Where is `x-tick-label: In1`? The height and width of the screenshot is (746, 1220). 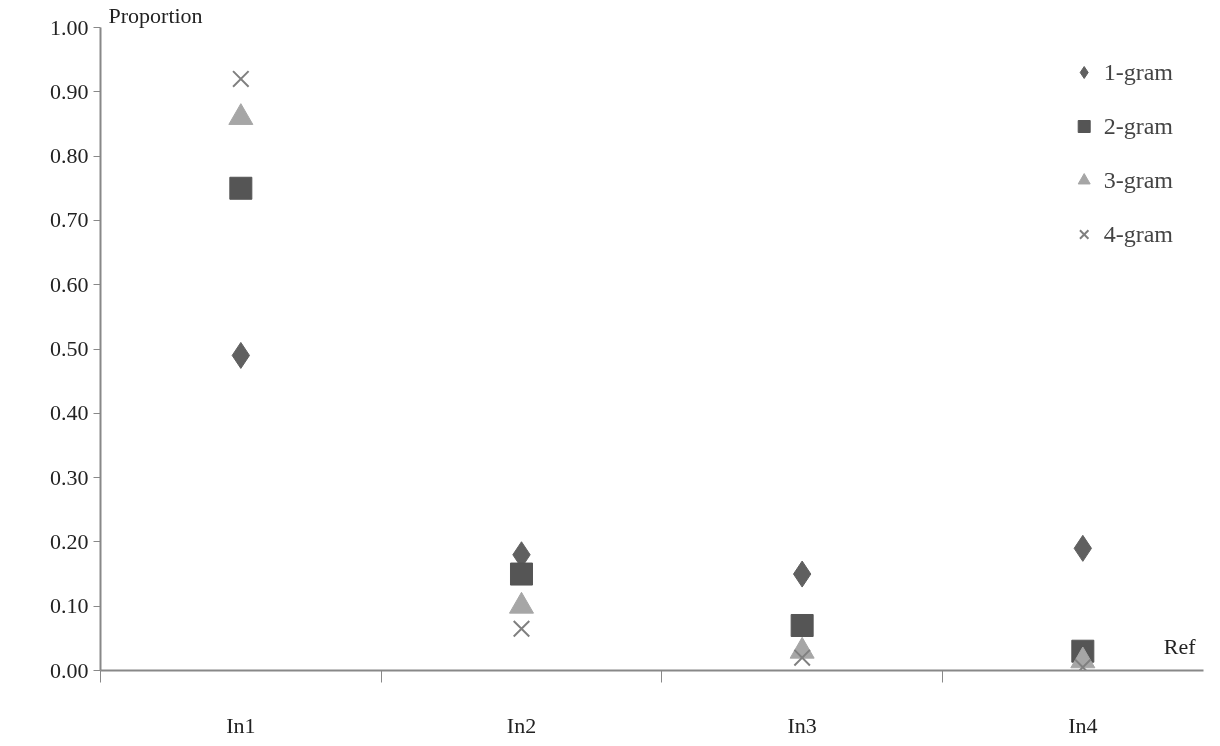 x-tick-label: In1 is located at coordinates (241, 725).